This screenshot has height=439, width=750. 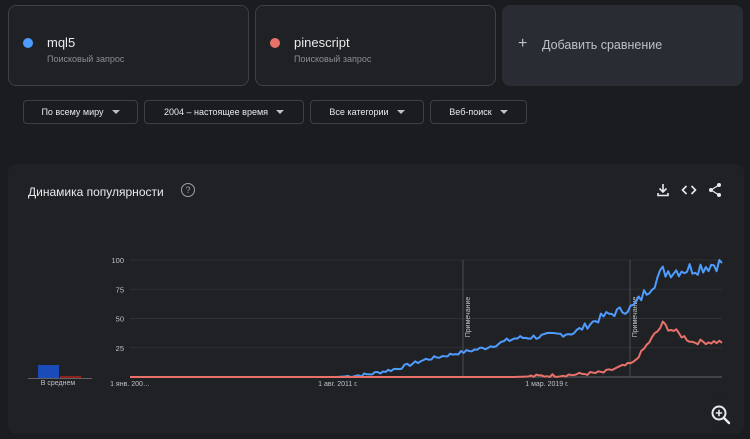 I want to click on download-icon, so click(x=663, y=190).